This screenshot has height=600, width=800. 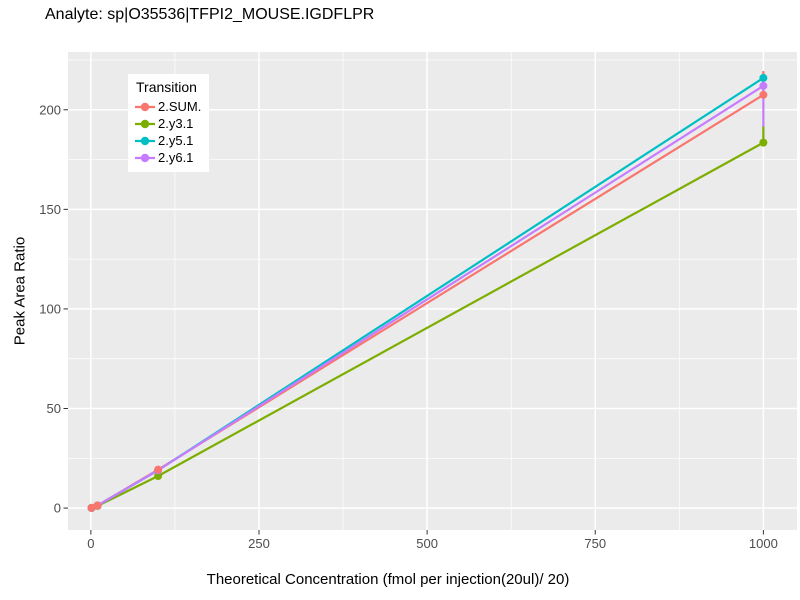 What do you see at coordinates (176, 157) in the screenshot?
I see `legend-item-label: 2.y6.1` at bounding box center [176, 157].